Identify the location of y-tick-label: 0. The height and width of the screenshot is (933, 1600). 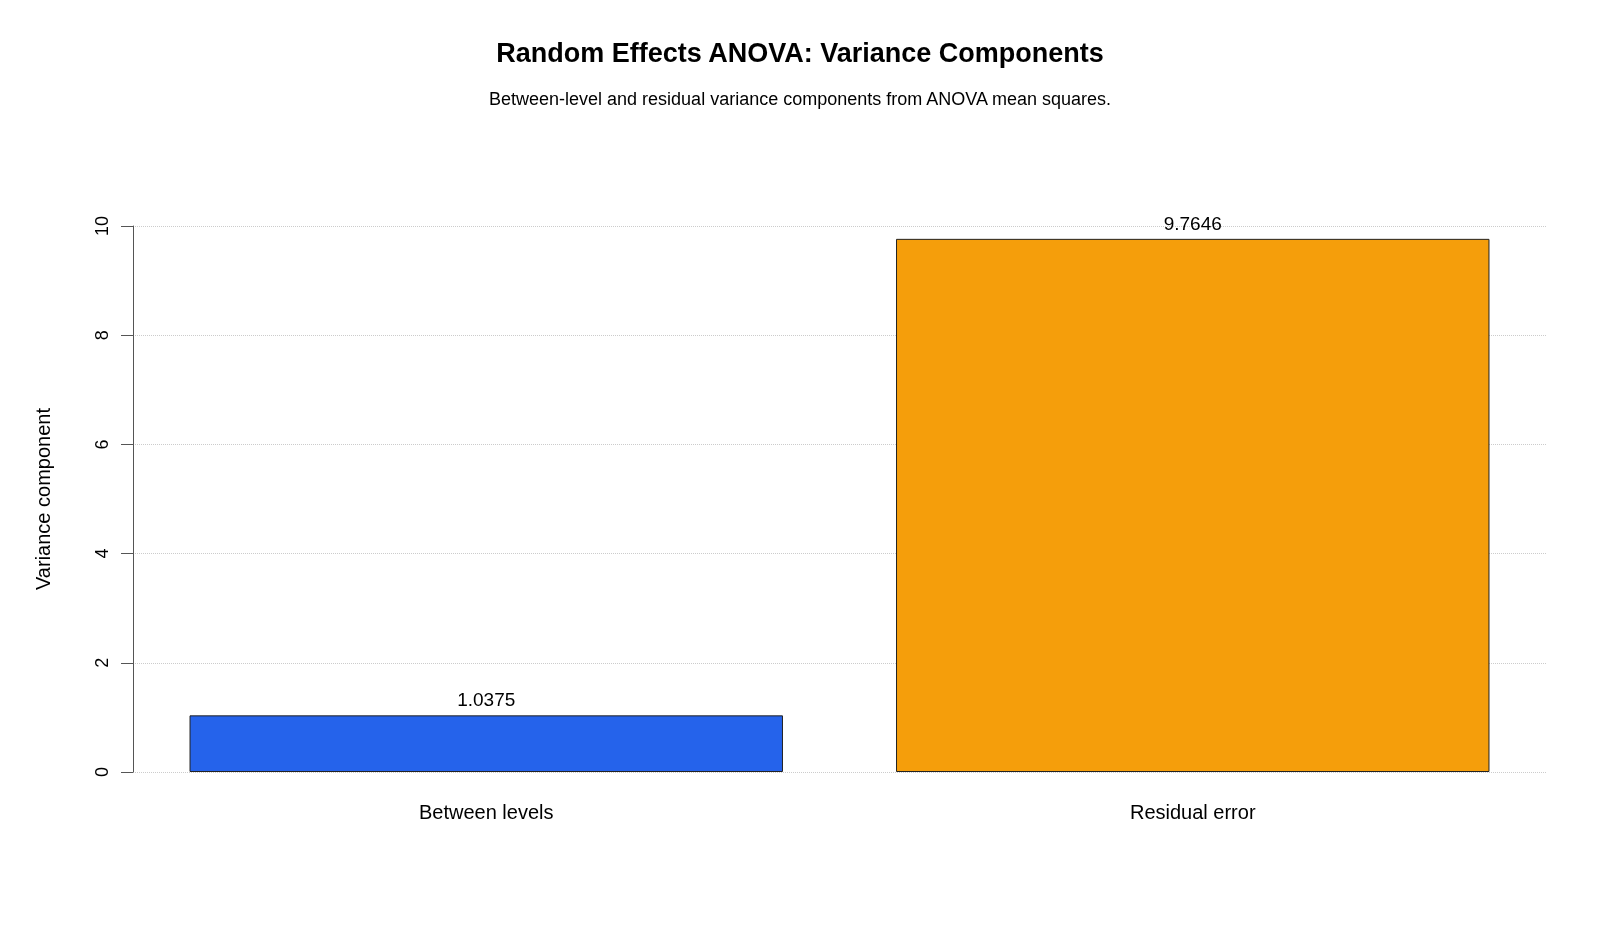
(102, 772).